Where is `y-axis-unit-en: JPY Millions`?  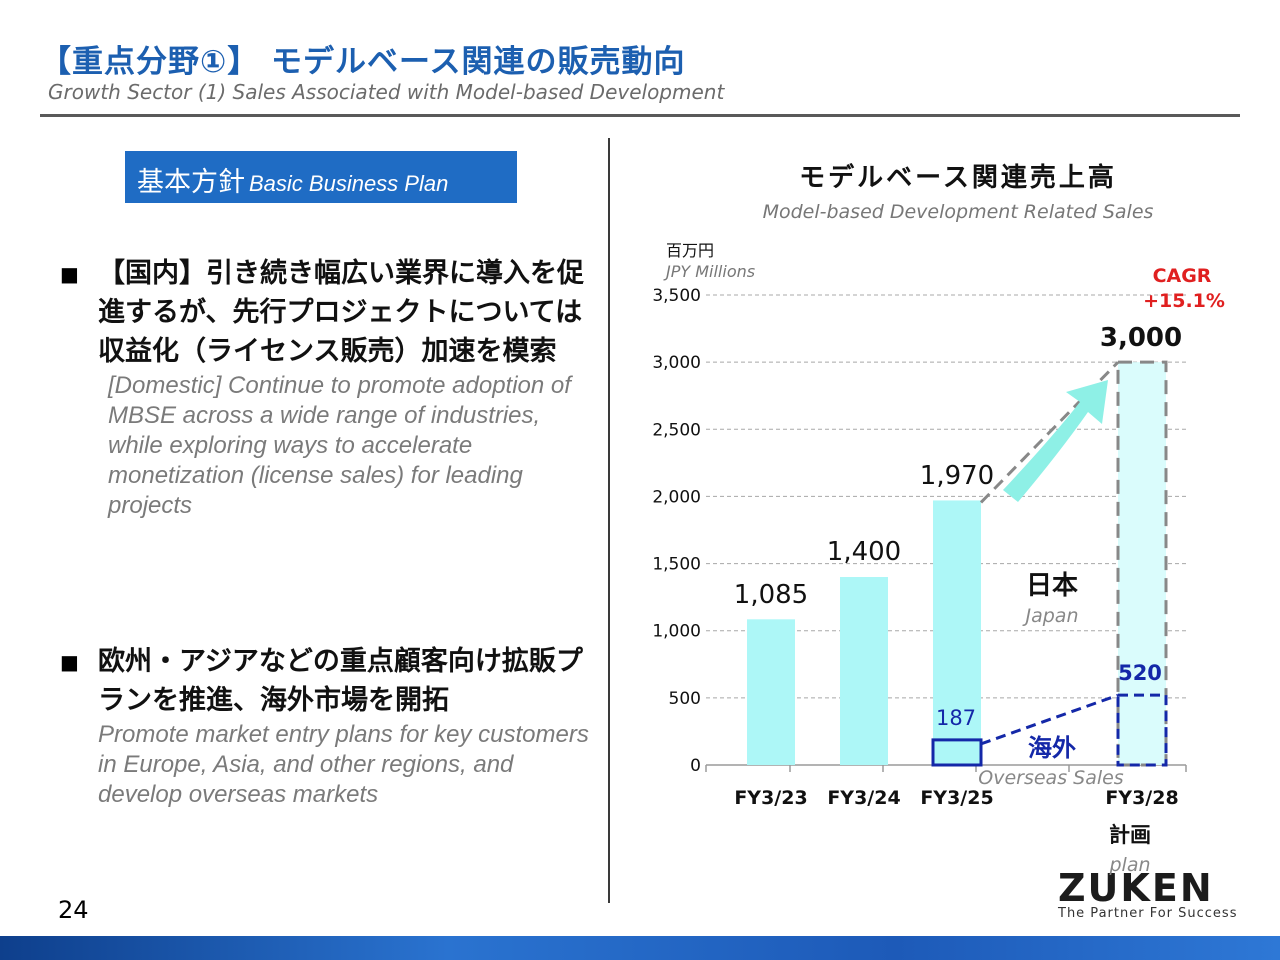
y-axis-unit-en: JPY Millions is located at coordinates (709, 271).